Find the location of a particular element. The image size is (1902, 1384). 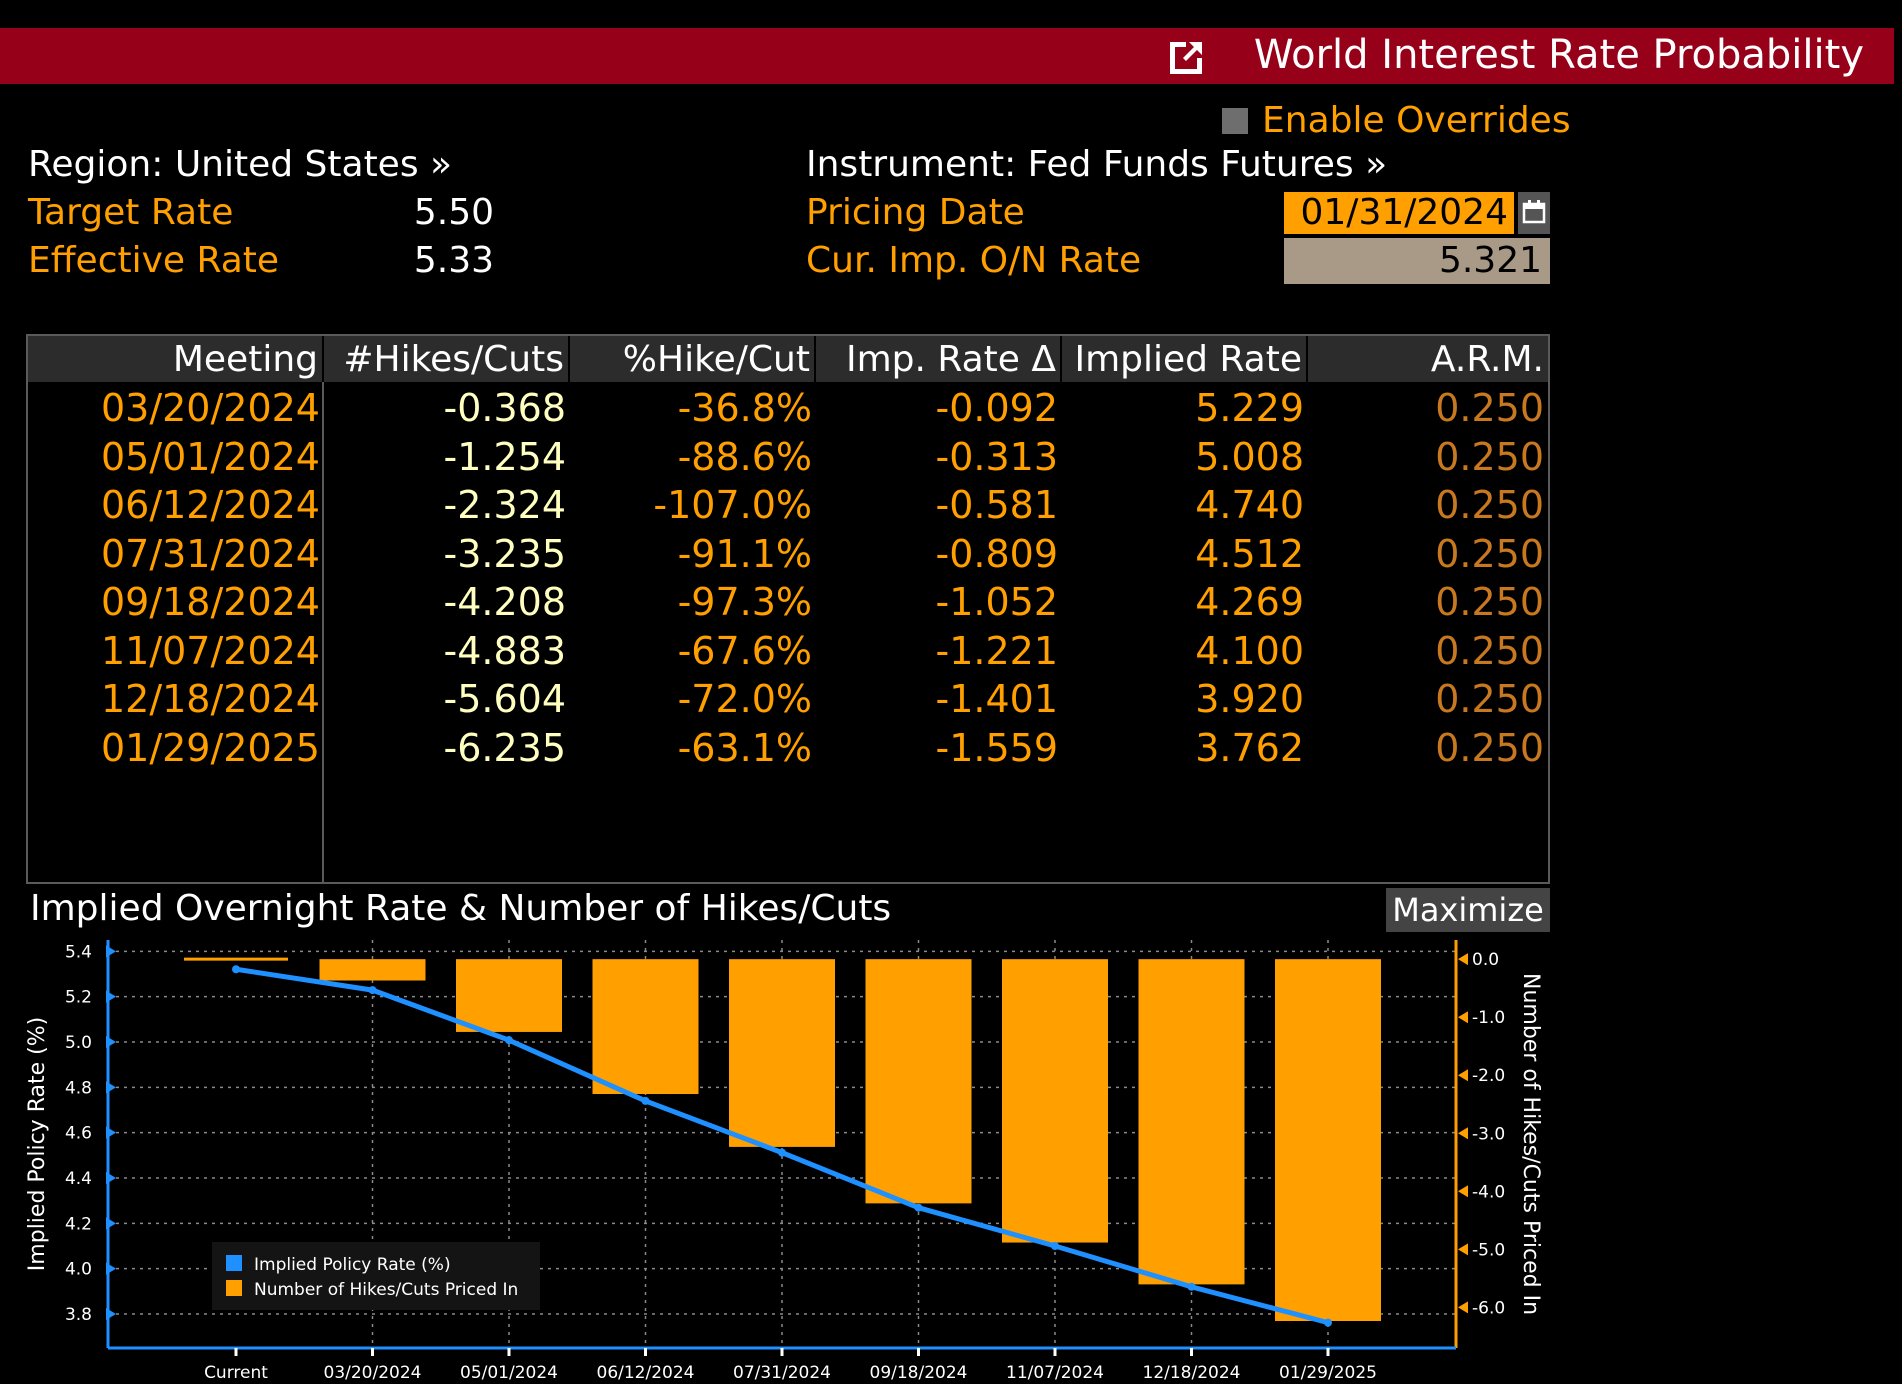

cell-meeting: 03/20/2024 is located at coordinates (210, 408).